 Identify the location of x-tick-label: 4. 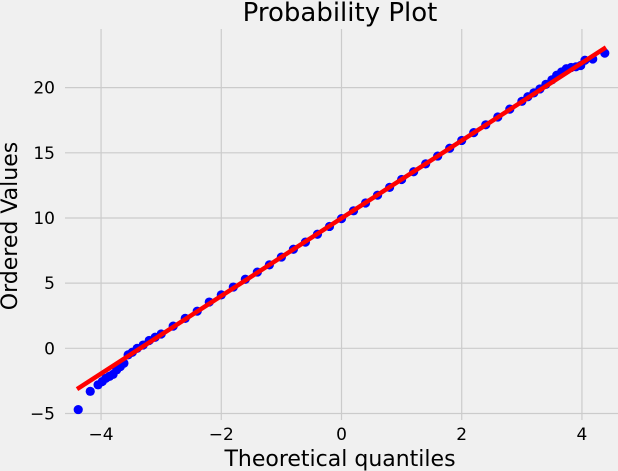
(582, 435).